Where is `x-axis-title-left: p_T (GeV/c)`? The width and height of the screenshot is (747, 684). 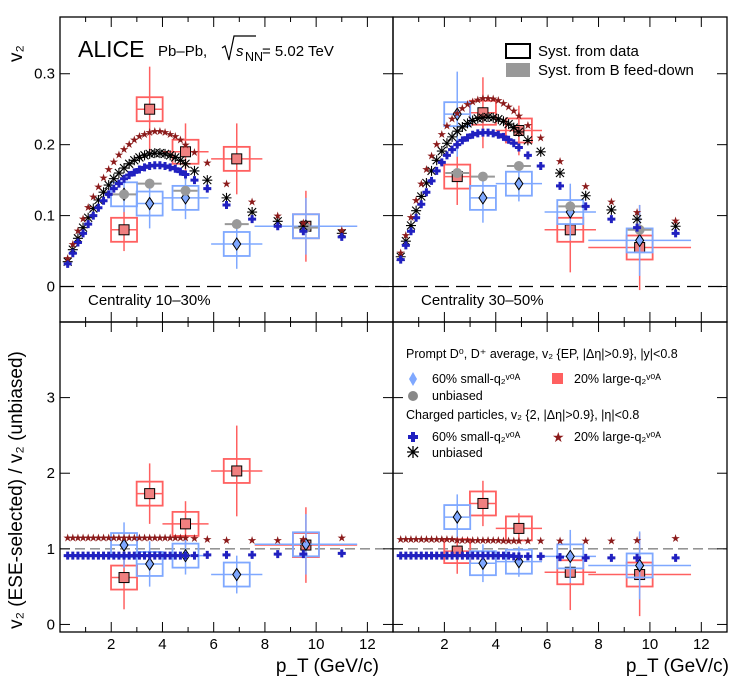
x-axis-title-left: p_T (GeV/c) is located at coordinates (327, 666).